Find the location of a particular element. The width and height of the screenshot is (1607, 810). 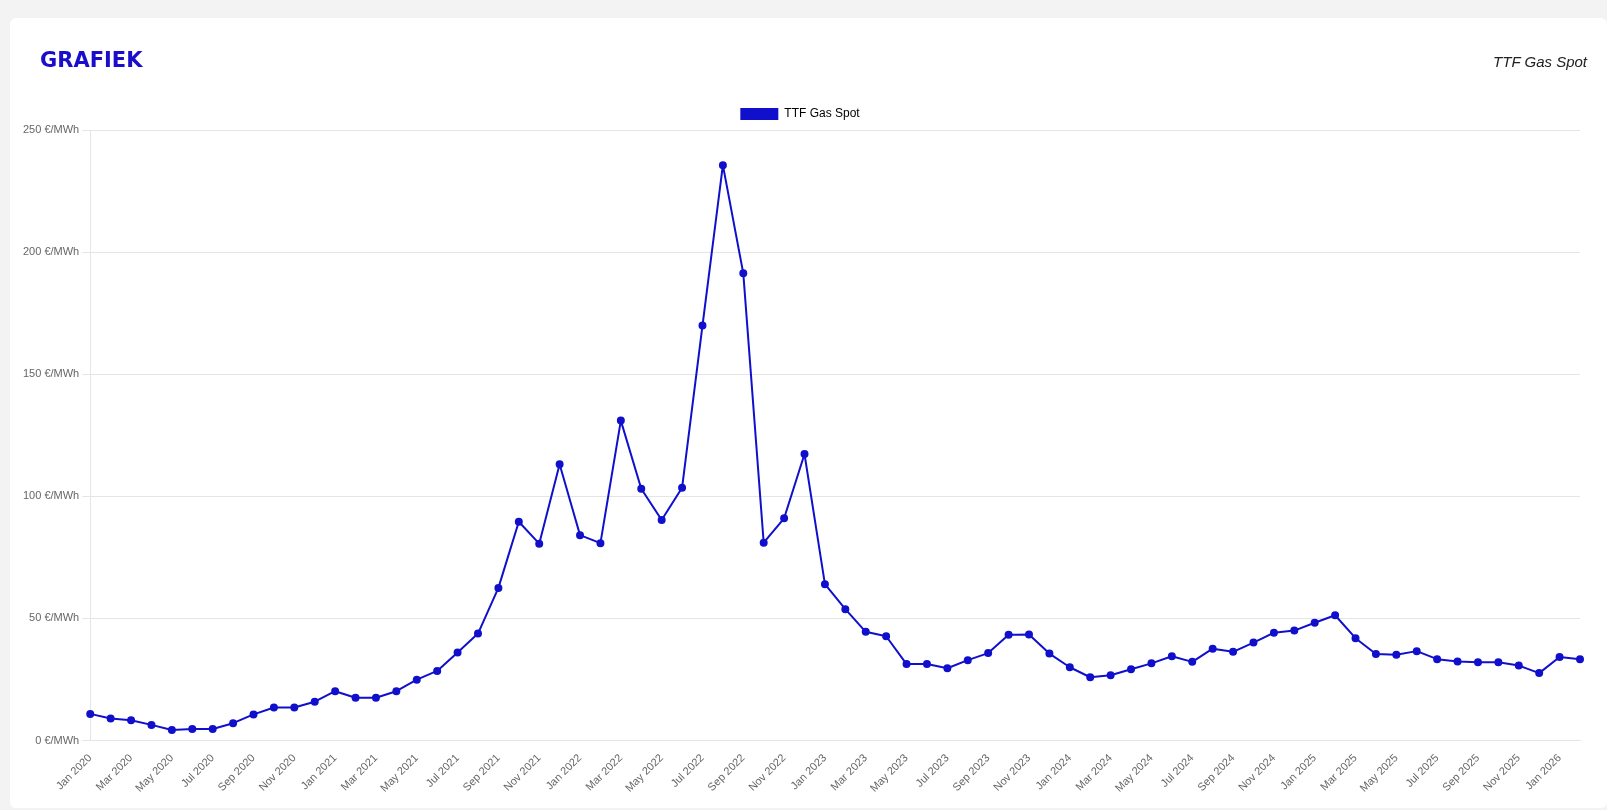

y-tick-label: 0 €/MWh is located at coordinates (57, 739).